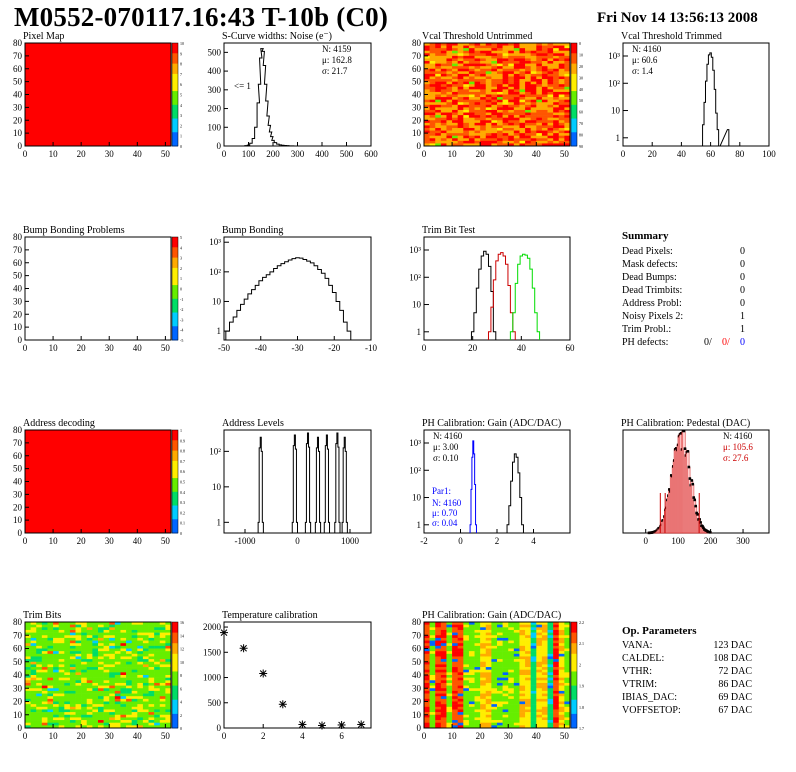  What do you see at coordinates (581, 643) in the screenshot?
I see `colorbar-tick-label: 2.1` at bounding box center [581, 643].